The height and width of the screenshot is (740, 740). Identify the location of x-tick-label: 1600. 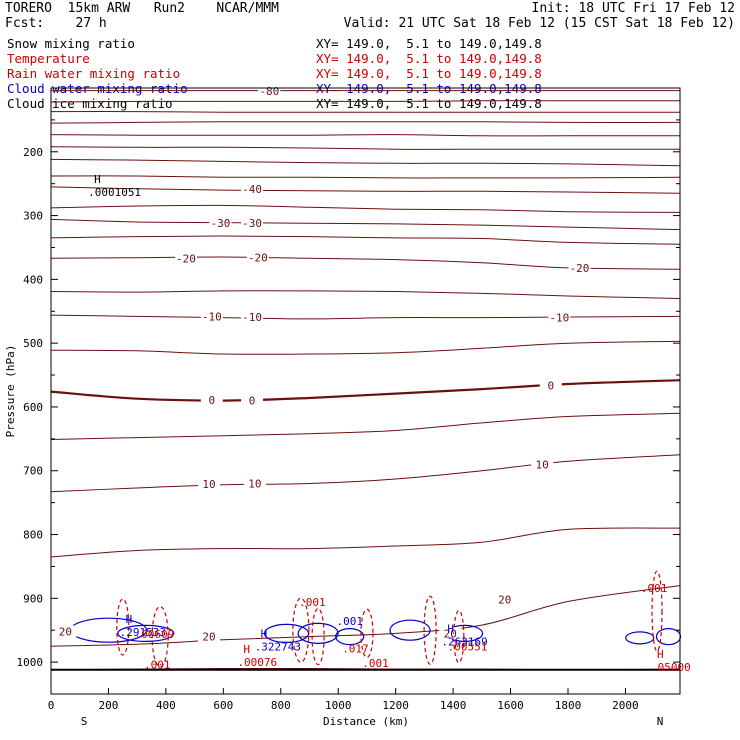
(510, 705).